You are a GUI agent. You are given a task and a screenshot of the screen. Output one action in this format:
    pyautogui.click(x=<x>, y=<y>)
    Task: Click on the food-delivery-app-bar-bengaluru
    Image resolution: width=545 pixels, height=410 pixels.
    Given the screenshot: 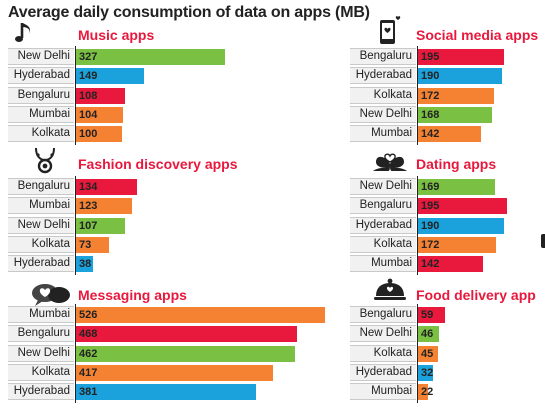 What is the action you would take?
    pyautogui.click(x=431, y=315)
    